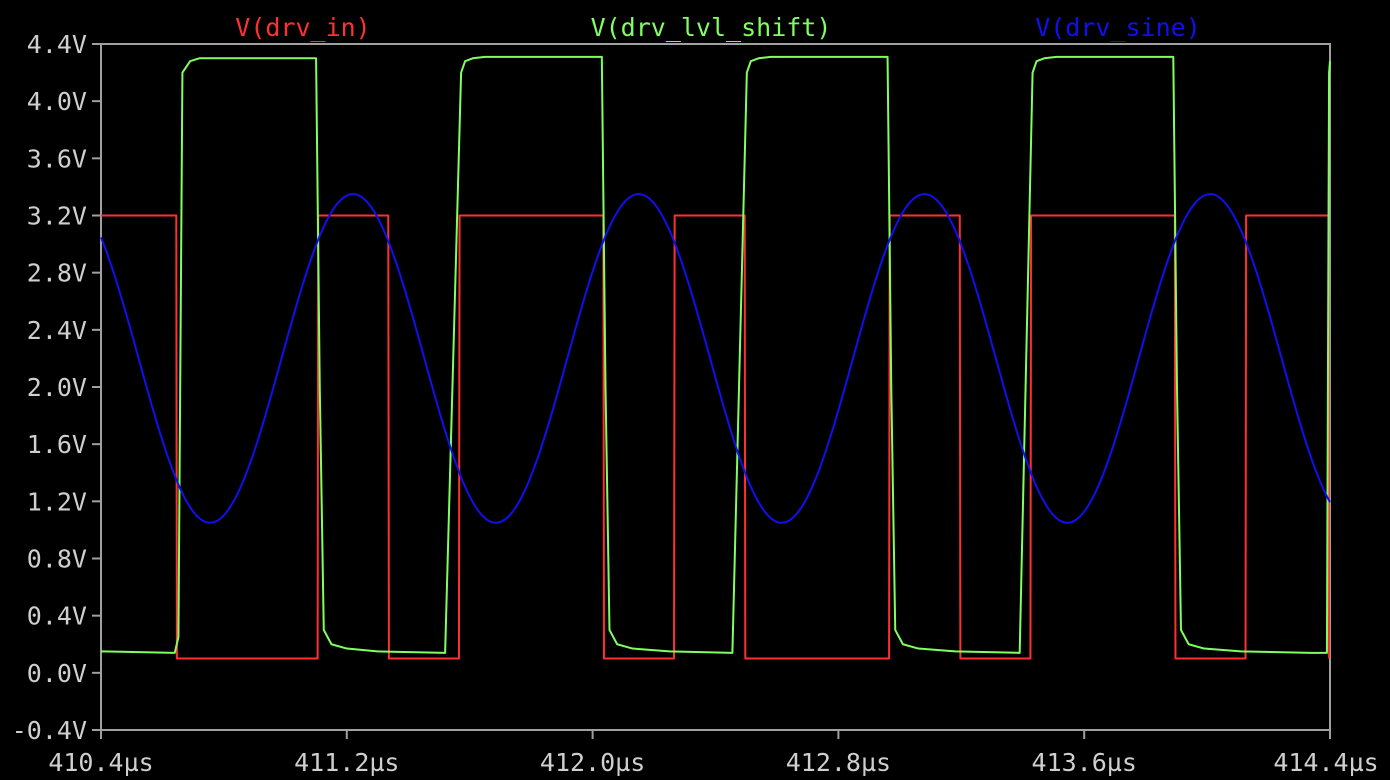 The width and height of the screenshot is (1390, 780). What do you see at coordinates (57, 330) in the screenshot?
I see `y-tick-label: 2.4V` at bounding box center [57, 330].